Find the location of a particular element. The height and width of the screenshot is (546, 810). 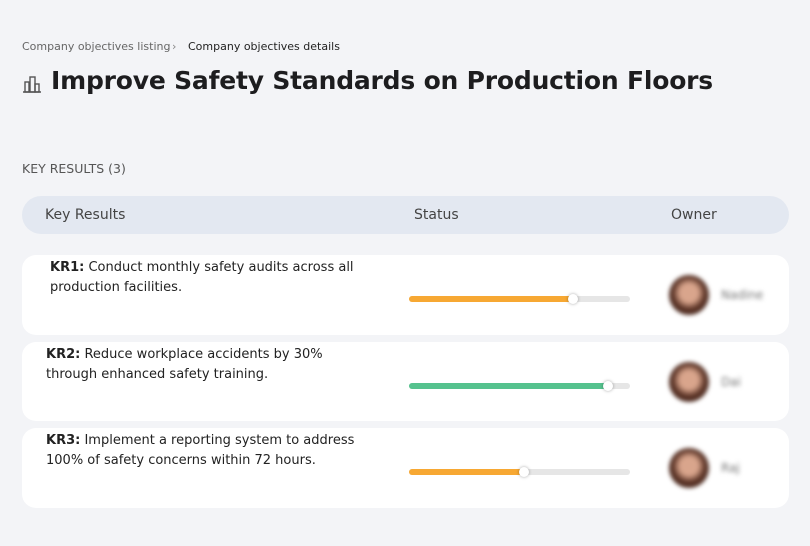

breadcrumb-link: Company objectives listing is located at coordinates (96, 46).